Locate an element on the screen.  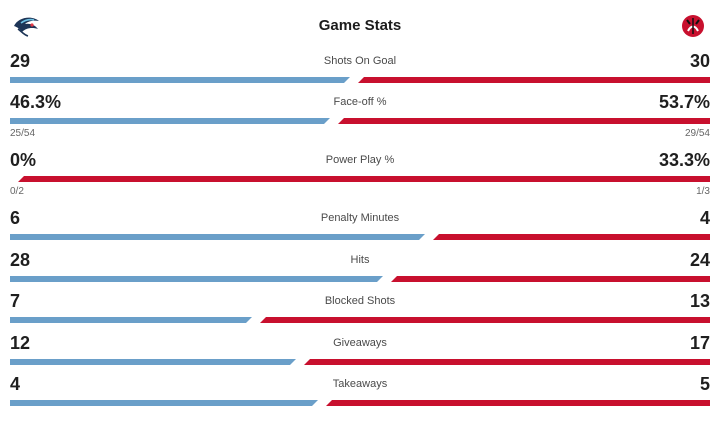
away-value: 28 is located at coordinates (20, 260).